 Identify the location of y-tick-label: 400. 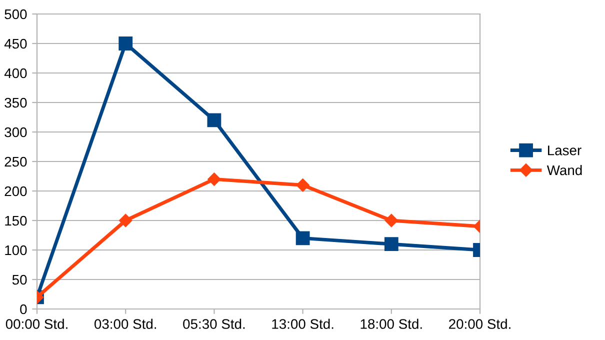
(15, 73).